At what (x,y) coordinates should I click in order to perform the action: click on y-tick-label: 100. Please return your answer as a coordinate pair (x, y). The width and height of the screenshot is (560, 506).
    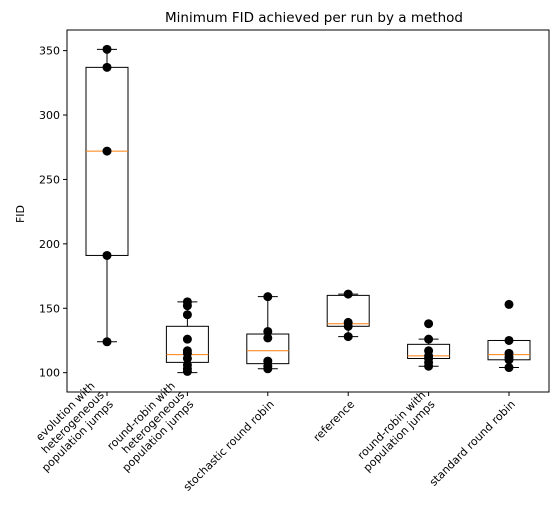
    Looking at the image, I should click on (49, 373).